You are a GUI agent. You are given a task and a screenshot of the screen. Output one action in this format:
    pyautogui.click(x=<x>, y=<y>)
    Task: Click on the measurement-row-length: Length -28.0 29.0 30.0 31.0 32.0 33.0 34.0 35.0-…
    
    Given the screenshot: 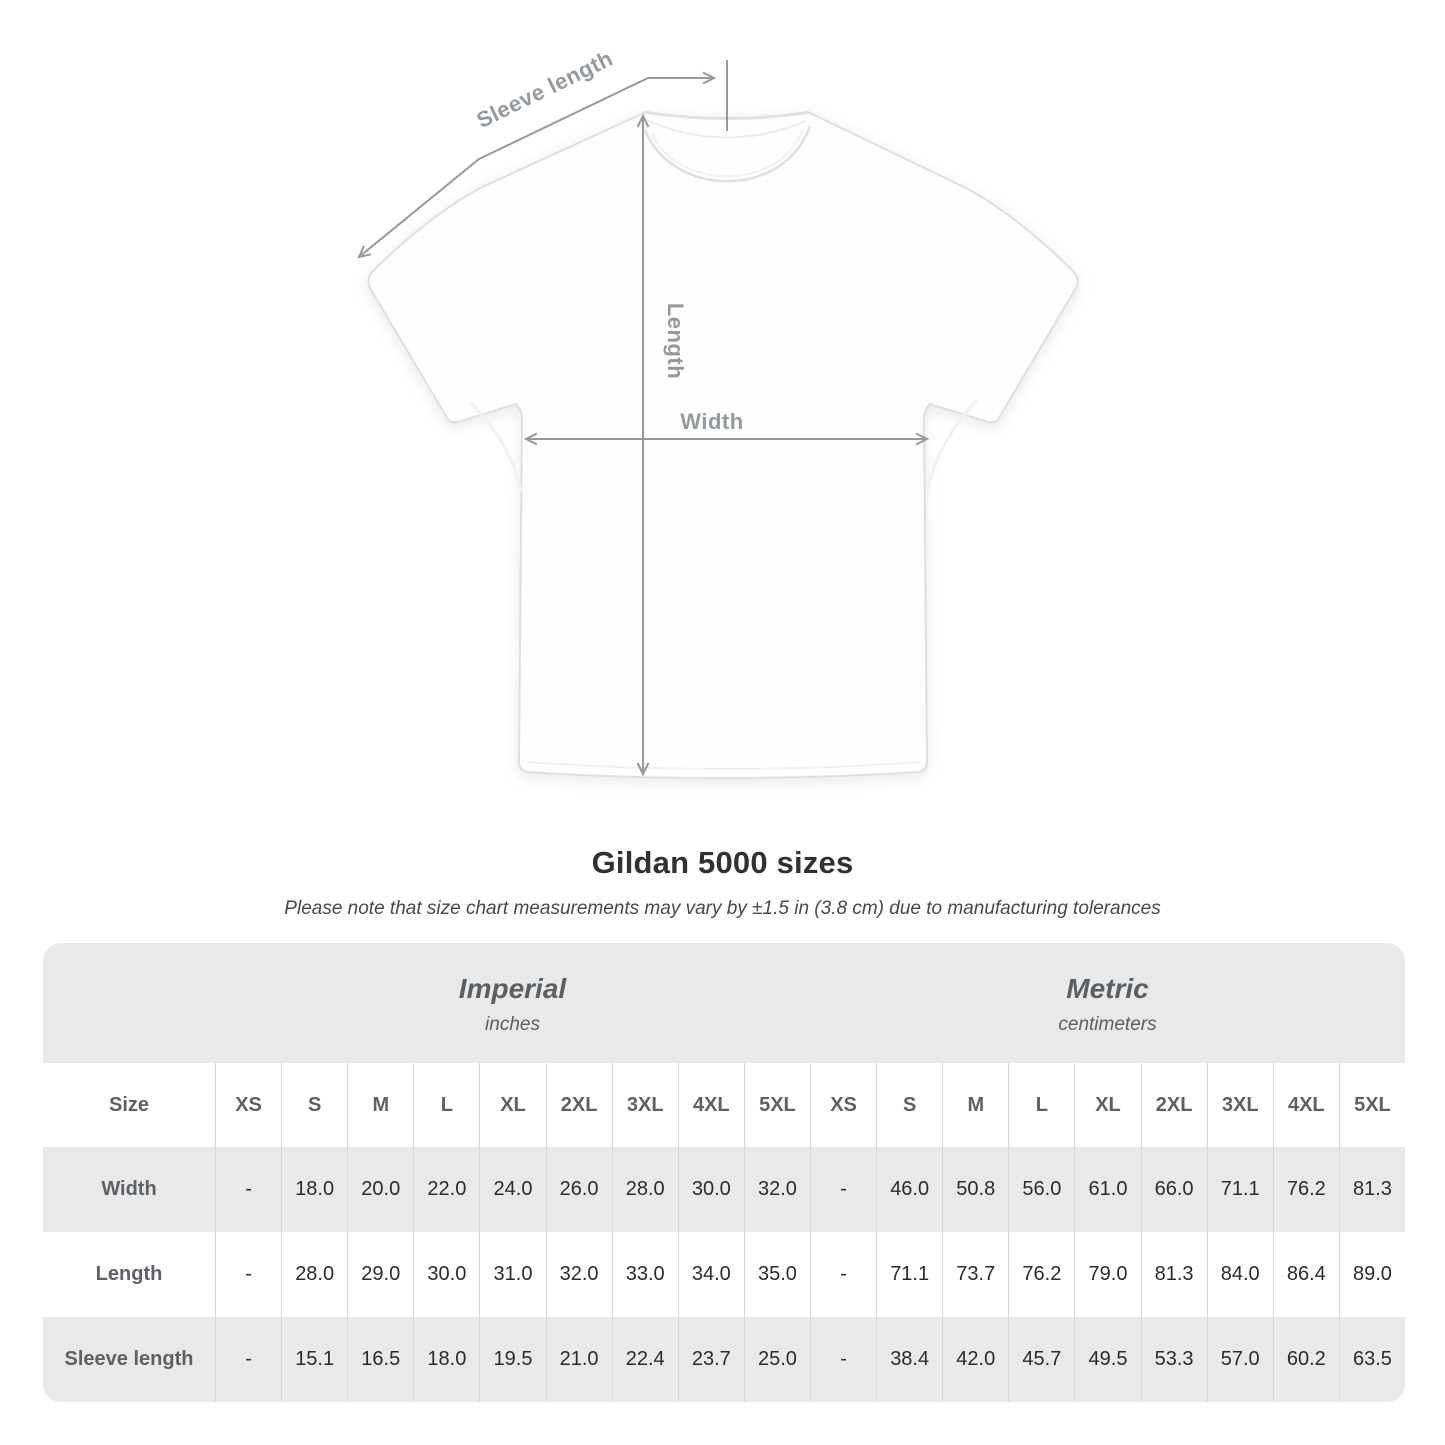 What is the action you would take?
    pyautogui.click(x=724, y=1274)
    